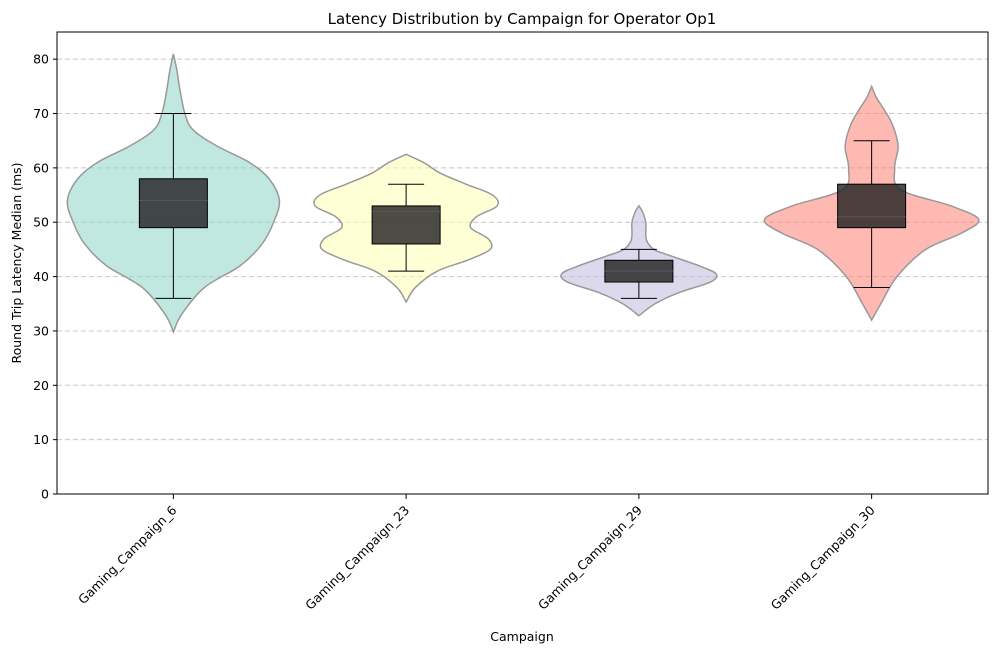  Describe the element at coordinates (41, 113) in the screenshot. I see `y-tick-label: 70` at that location.